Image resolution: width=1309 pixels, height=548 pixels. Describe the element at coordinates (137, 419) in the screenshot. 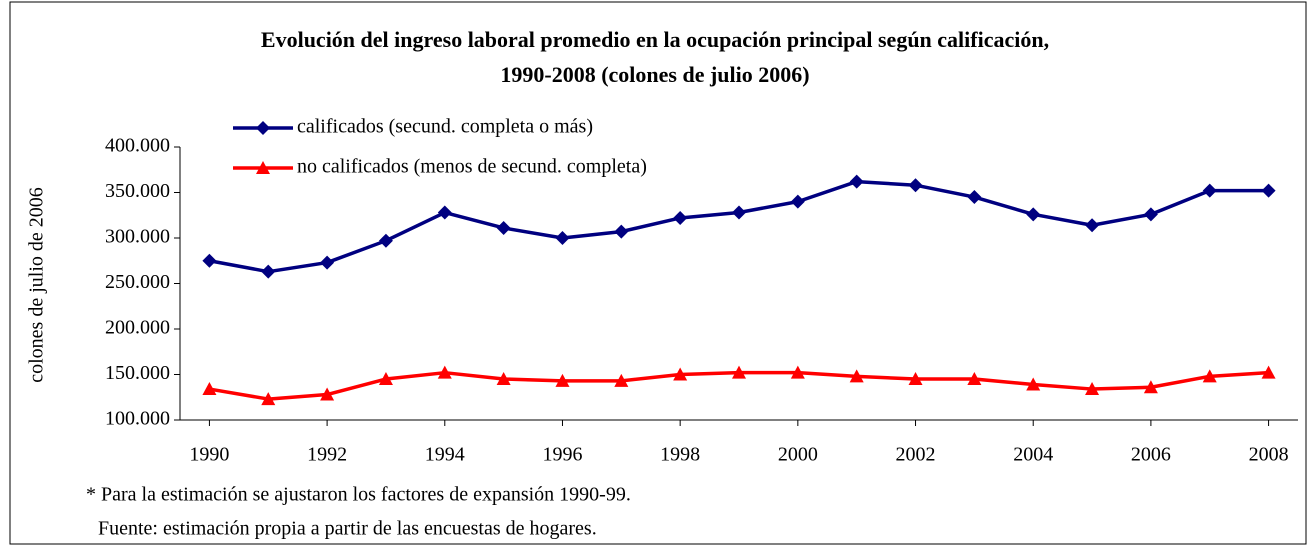

I see `y-tick-label: 100.000` at that location.